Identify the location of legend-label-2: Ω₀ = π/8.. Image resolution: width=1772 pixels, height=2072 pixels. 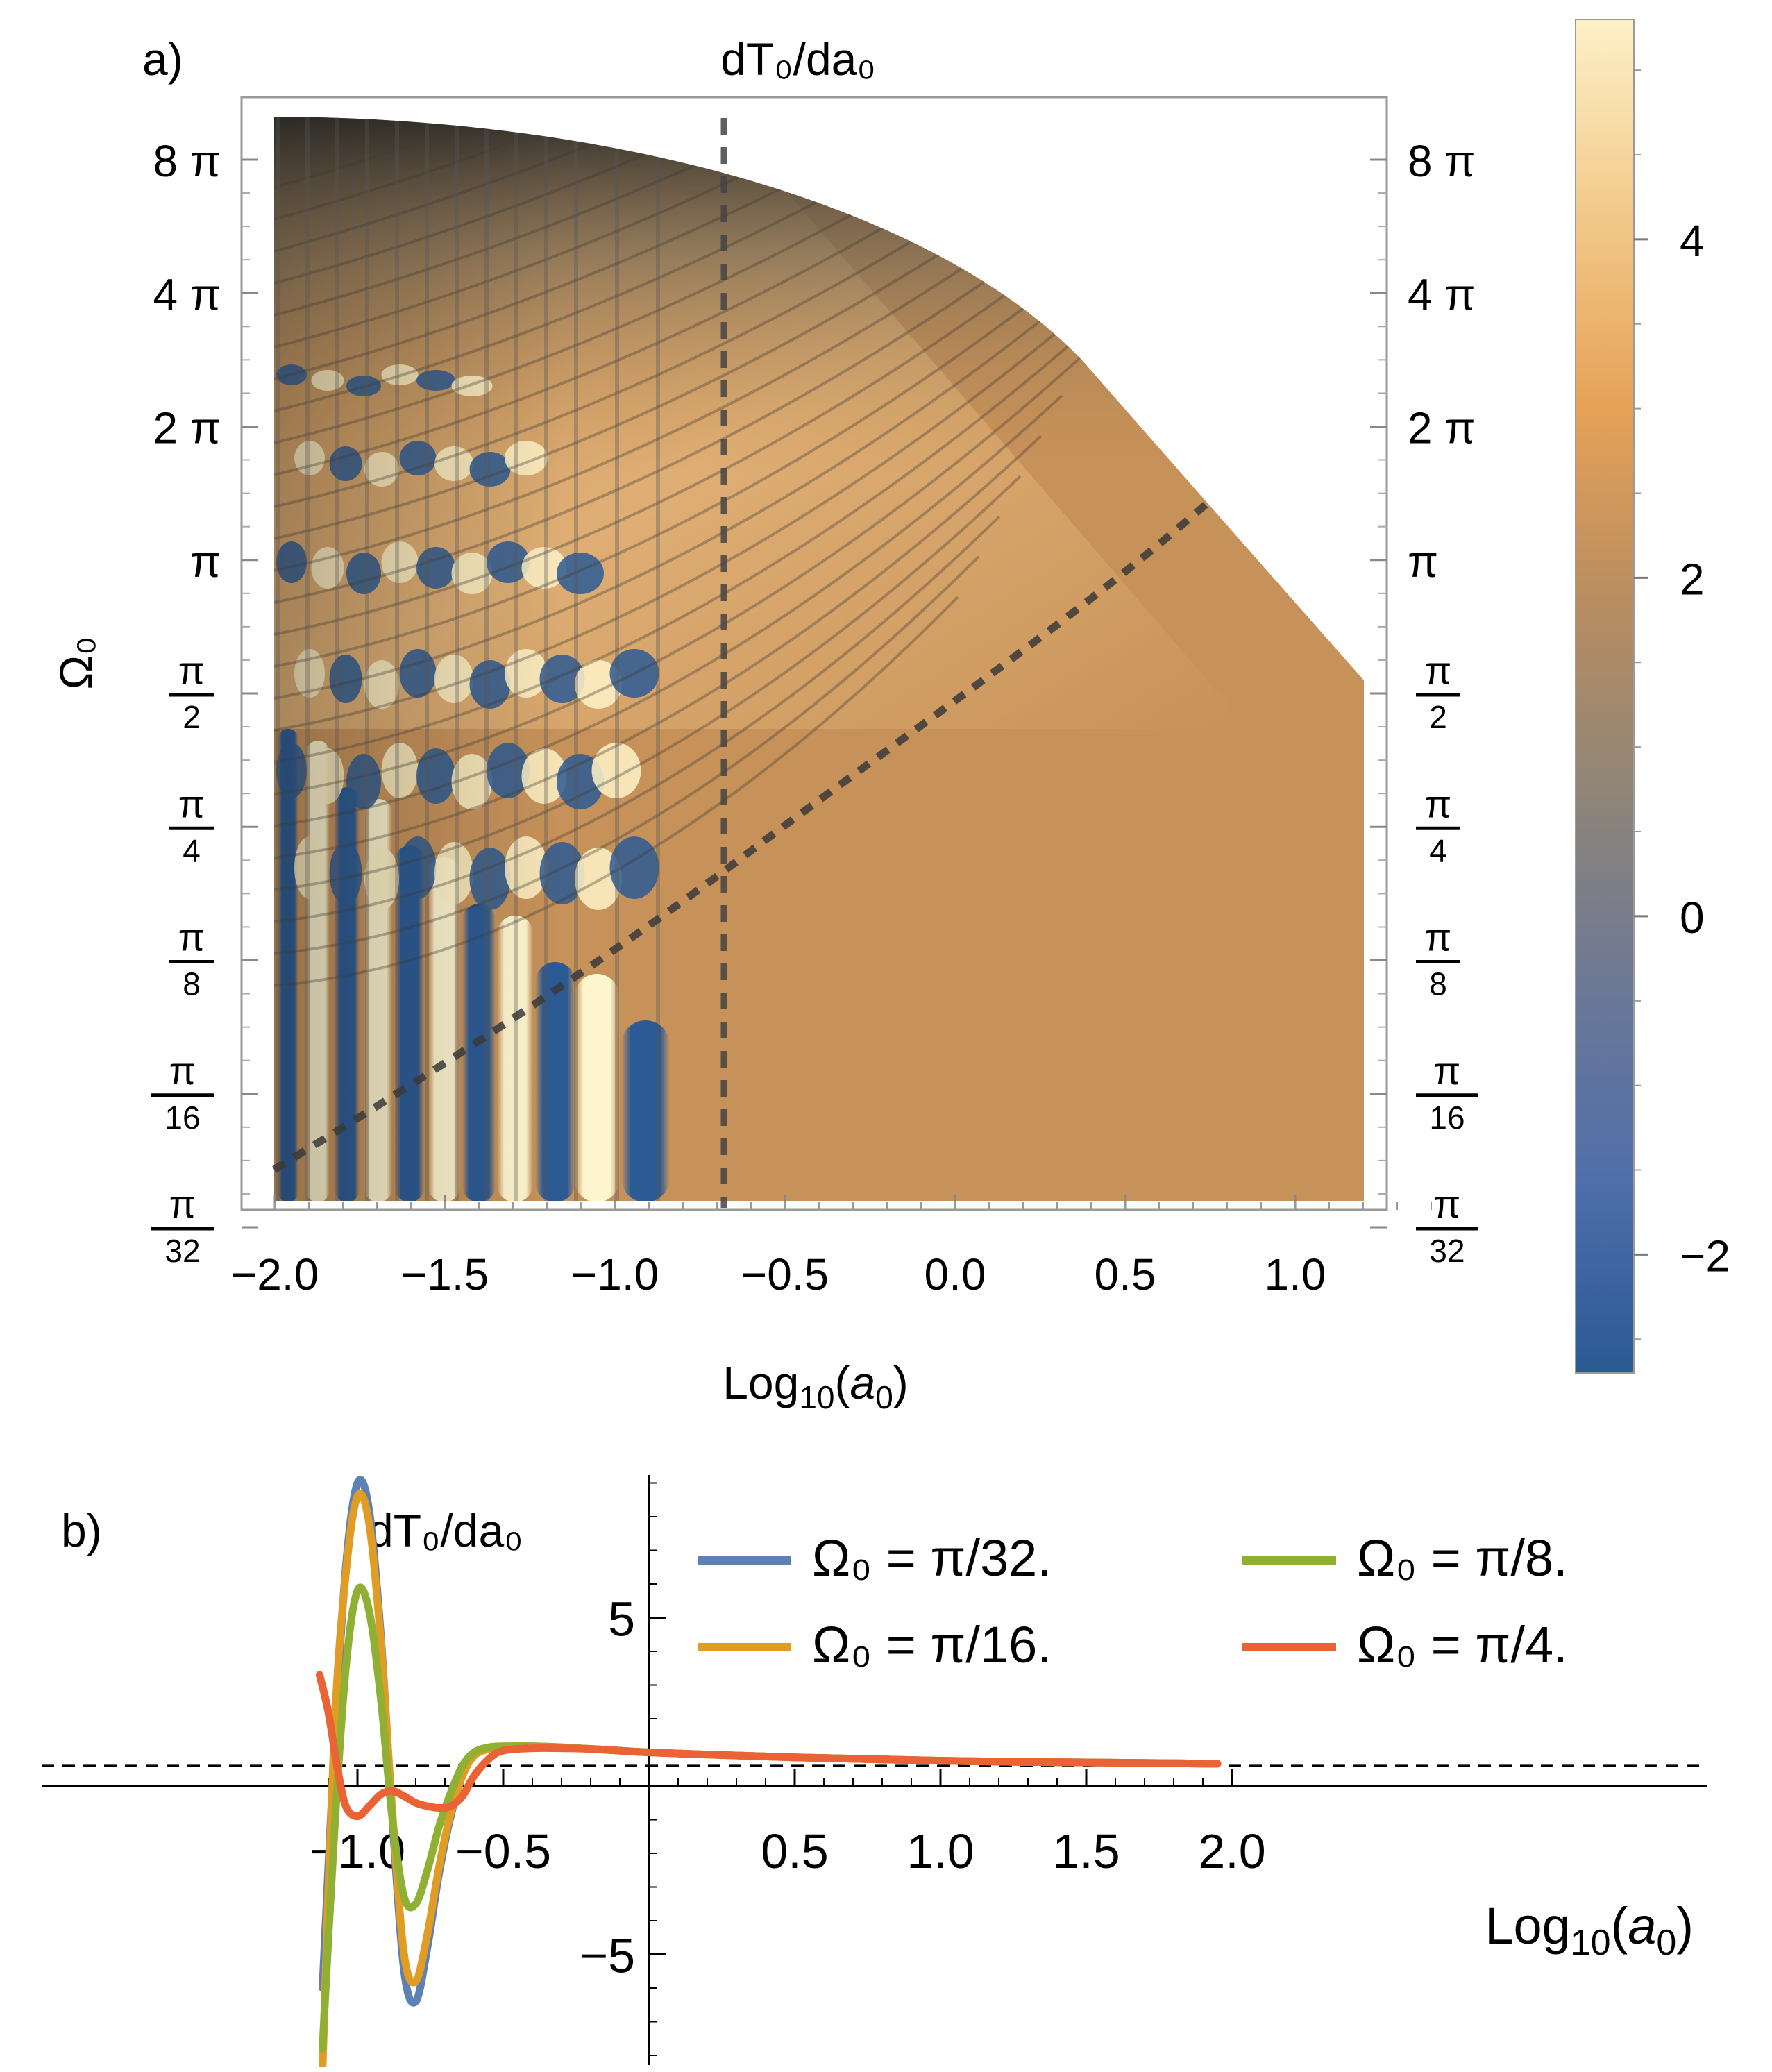
(1462, 1558).